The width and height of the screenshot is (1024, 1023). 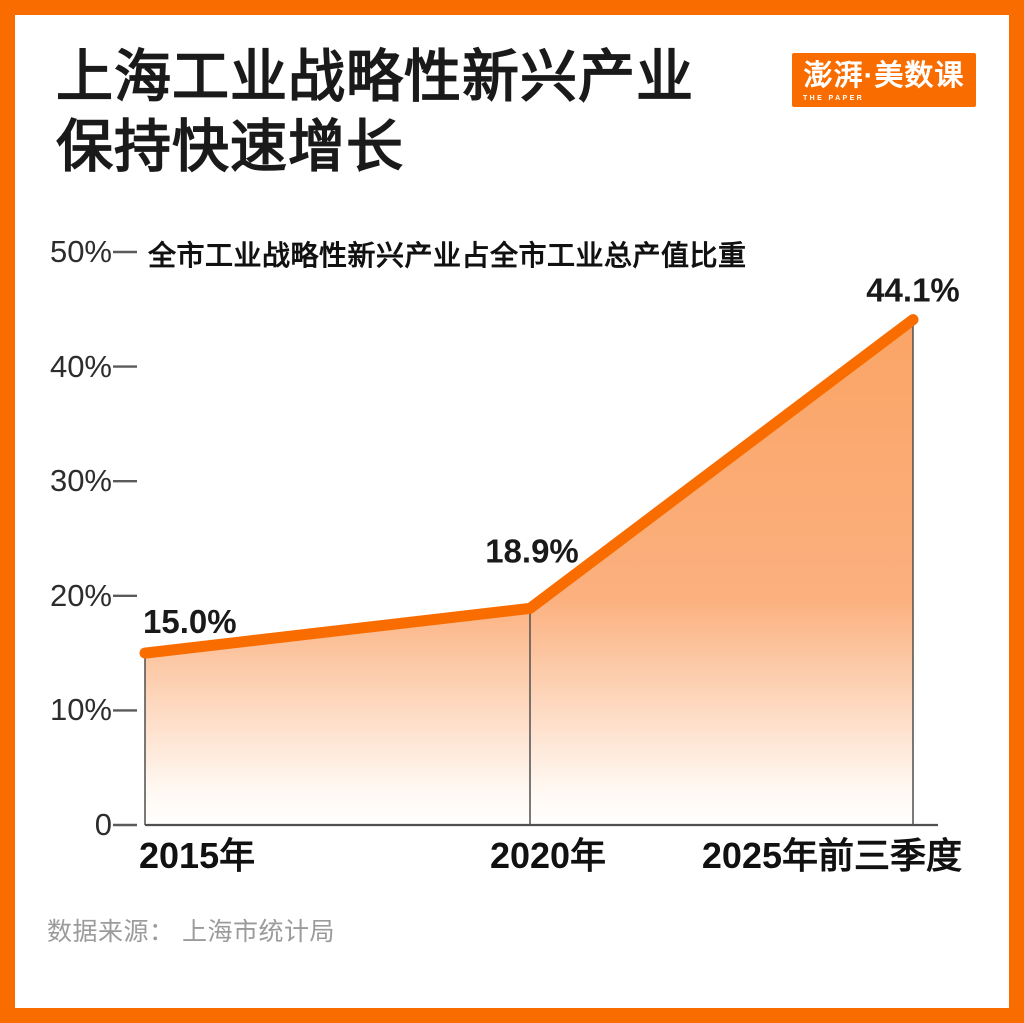 What do you see at coordinates (80, 366) in the screenshot?
I see `y-axis-tick-label: 40%` at bounding box center [80, 366].